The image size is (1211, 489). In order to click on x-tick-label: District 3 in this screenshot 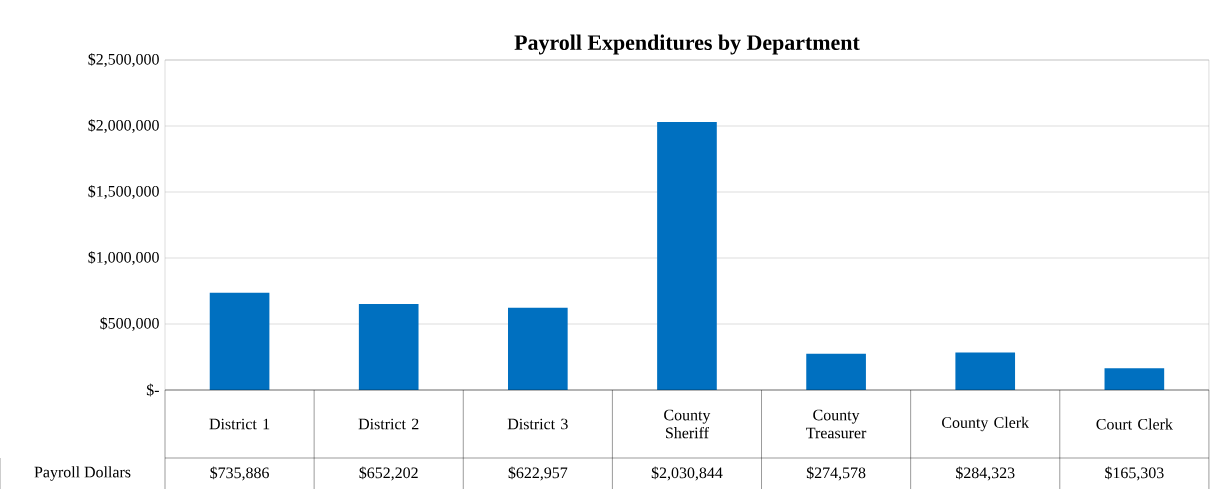, I will do `click(537, 424)`.